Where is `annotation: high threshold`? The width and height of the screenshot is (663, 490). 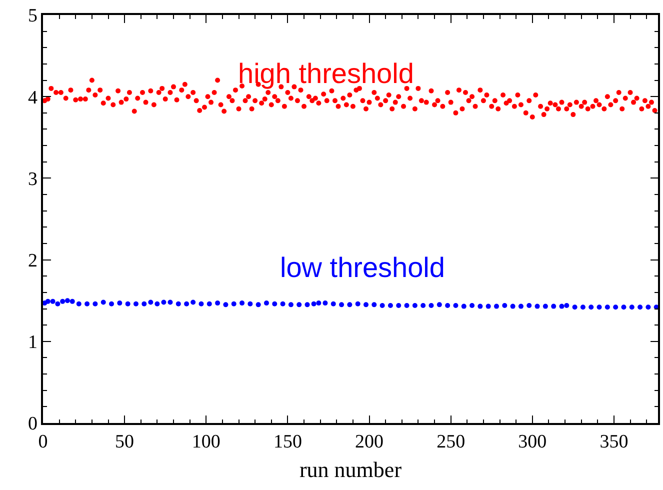 annotation: high threshold is located at coordinates (326, 73).